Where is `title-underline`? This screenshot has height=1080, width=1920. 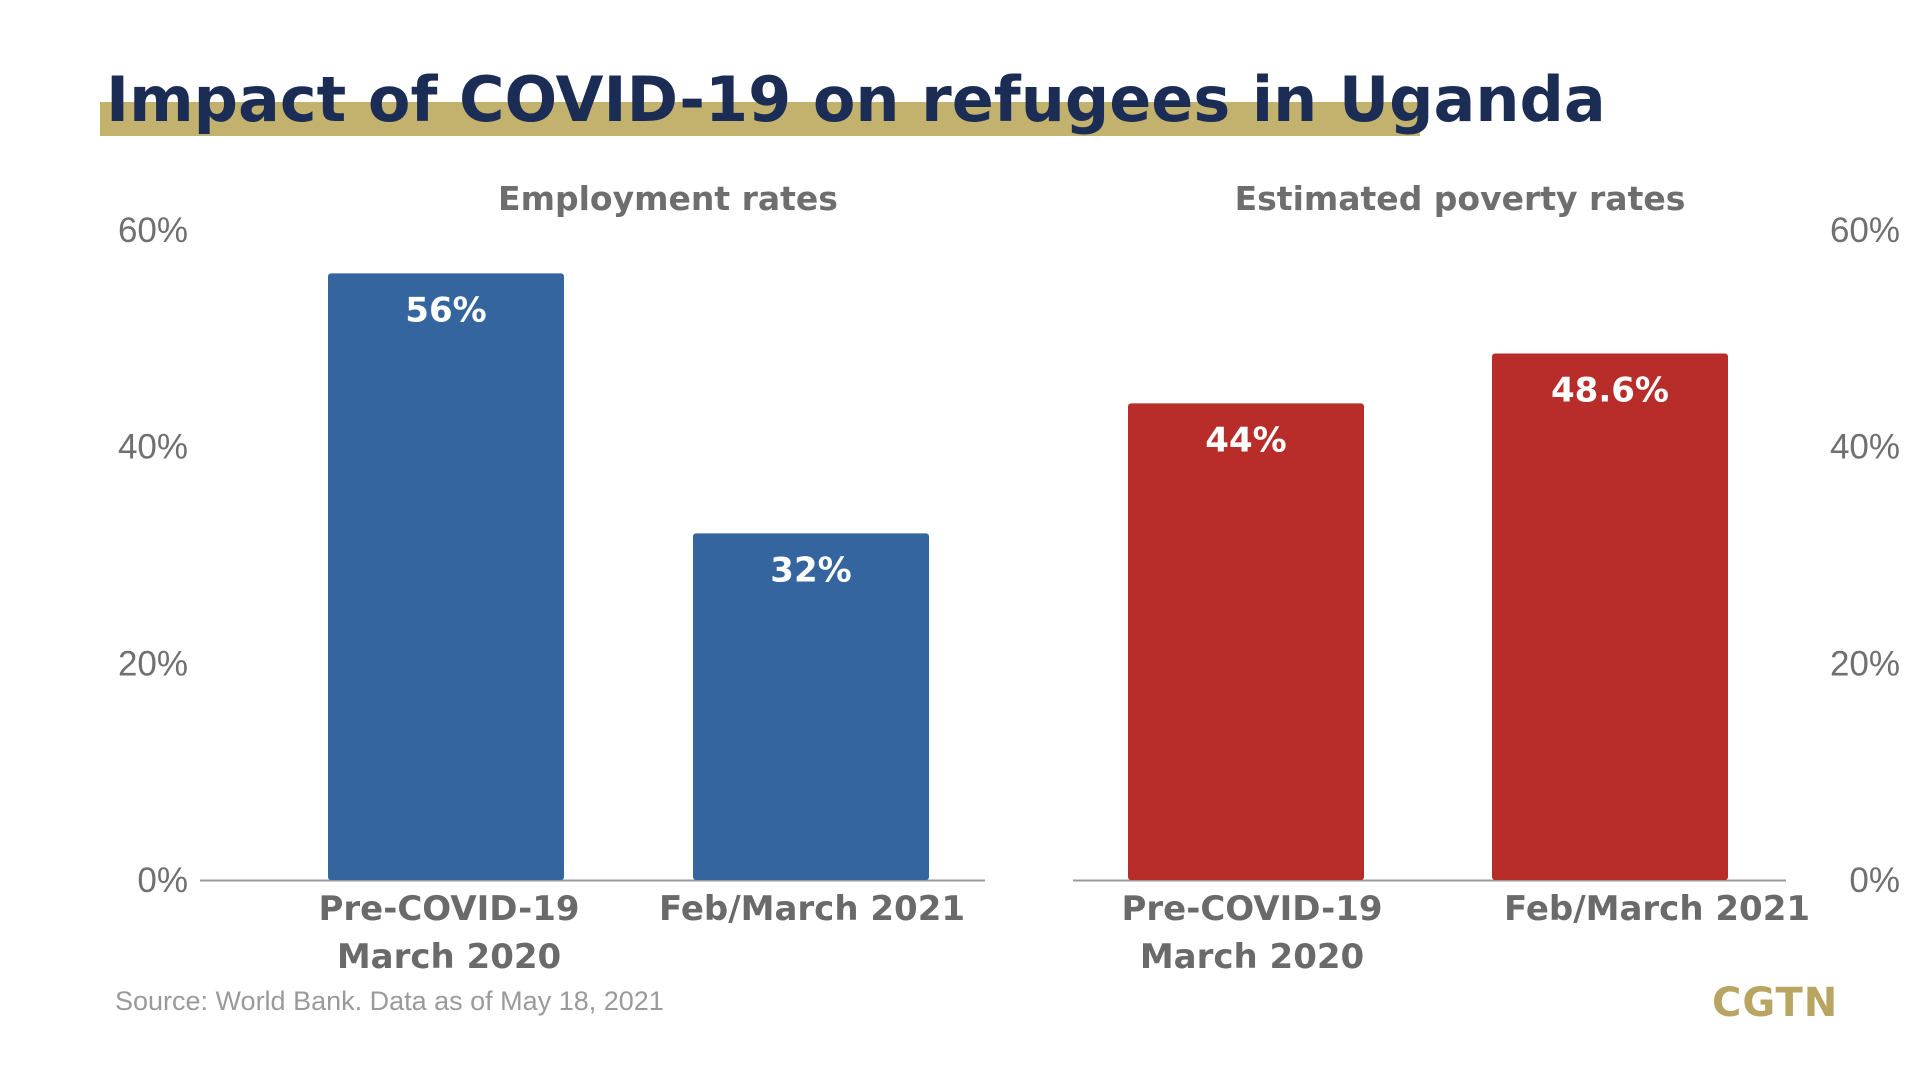
title-underline is located at coordinates (760, 119).